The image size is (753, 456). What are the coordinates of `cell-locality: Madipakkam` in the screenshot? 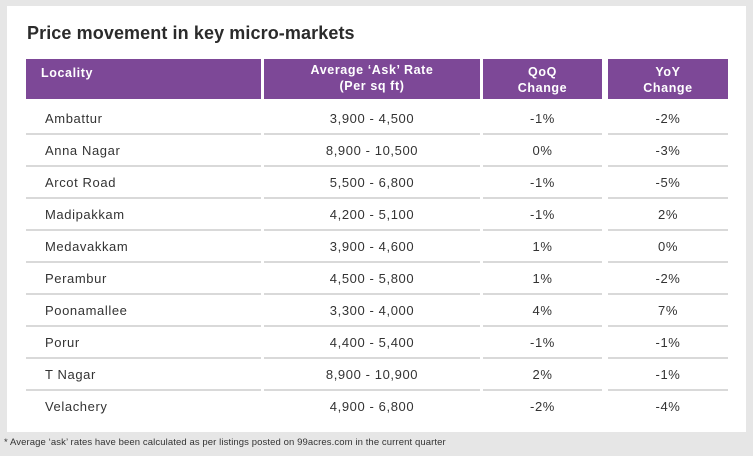 It's located at (143, 215).